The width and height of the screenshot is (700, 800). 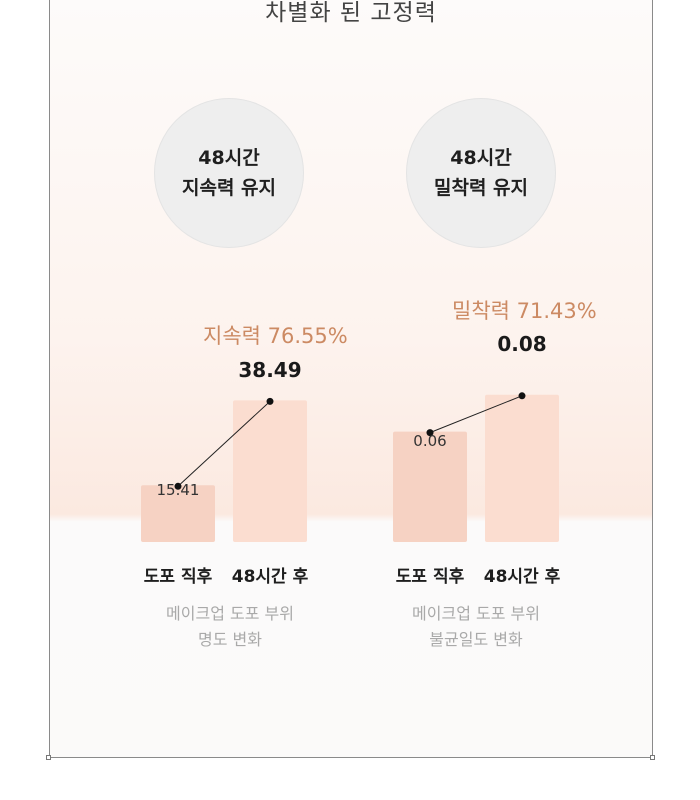 I want to click on chart1-value-label-0: 15.41, so click(x=178, y=490).